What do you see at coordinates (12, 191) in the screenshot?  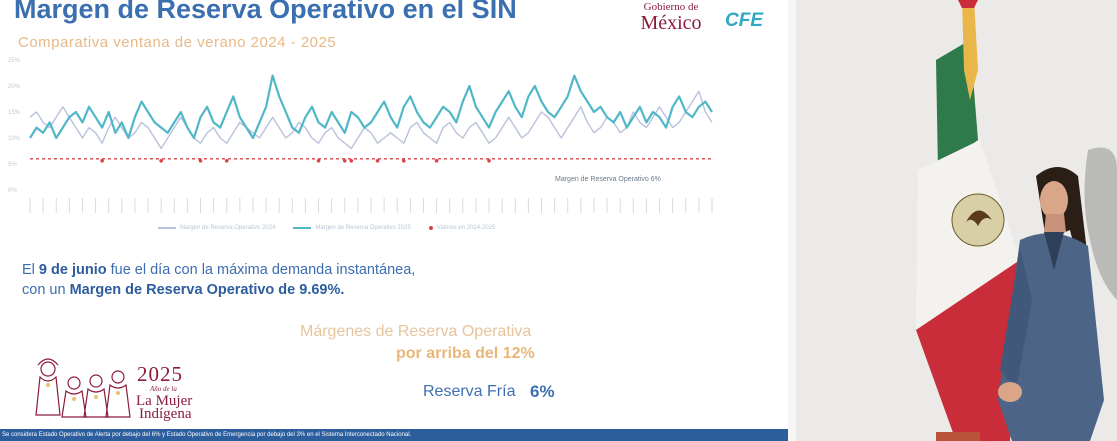 I see `y-tick-label: 0%` at bounding box center [12, 191].